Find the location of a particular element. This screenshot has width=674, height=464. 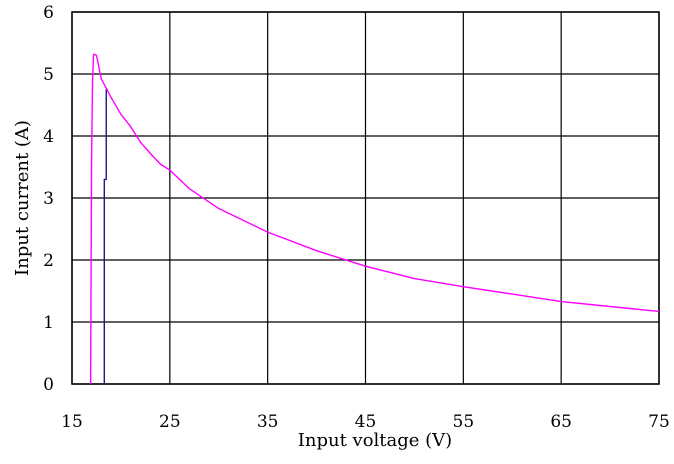

x-axis-label: Input voltage (V) is located at coordinates (375, 440).